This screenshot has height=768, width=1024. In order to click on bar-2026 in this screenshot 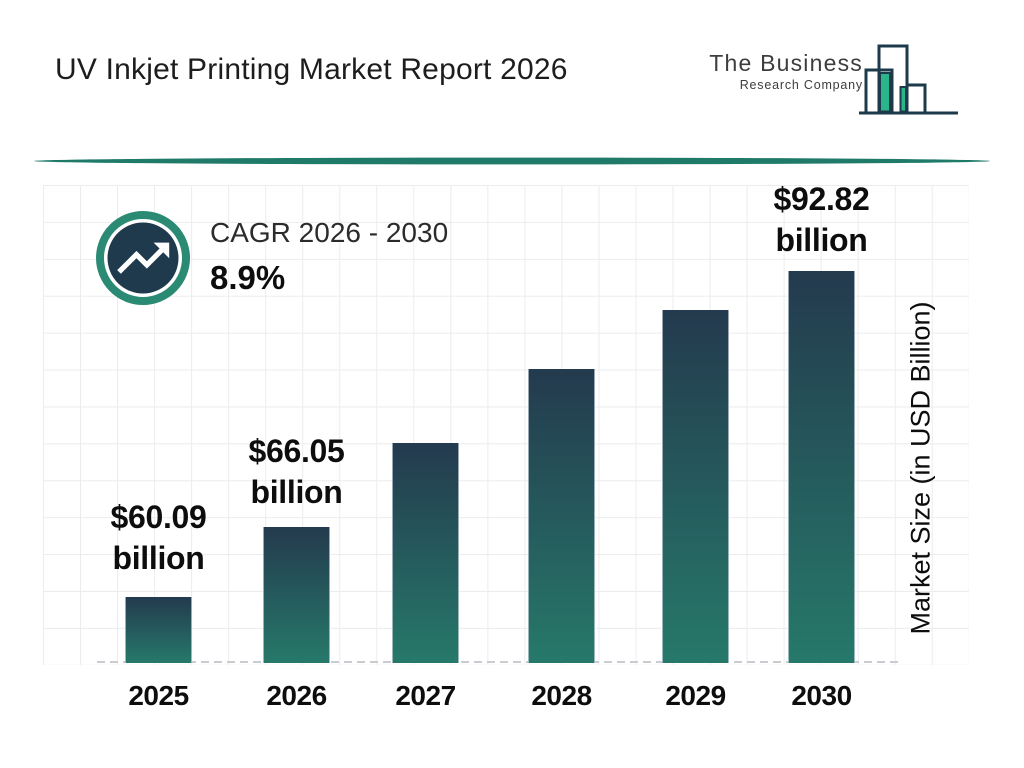, I will do `click(296, 595)`.